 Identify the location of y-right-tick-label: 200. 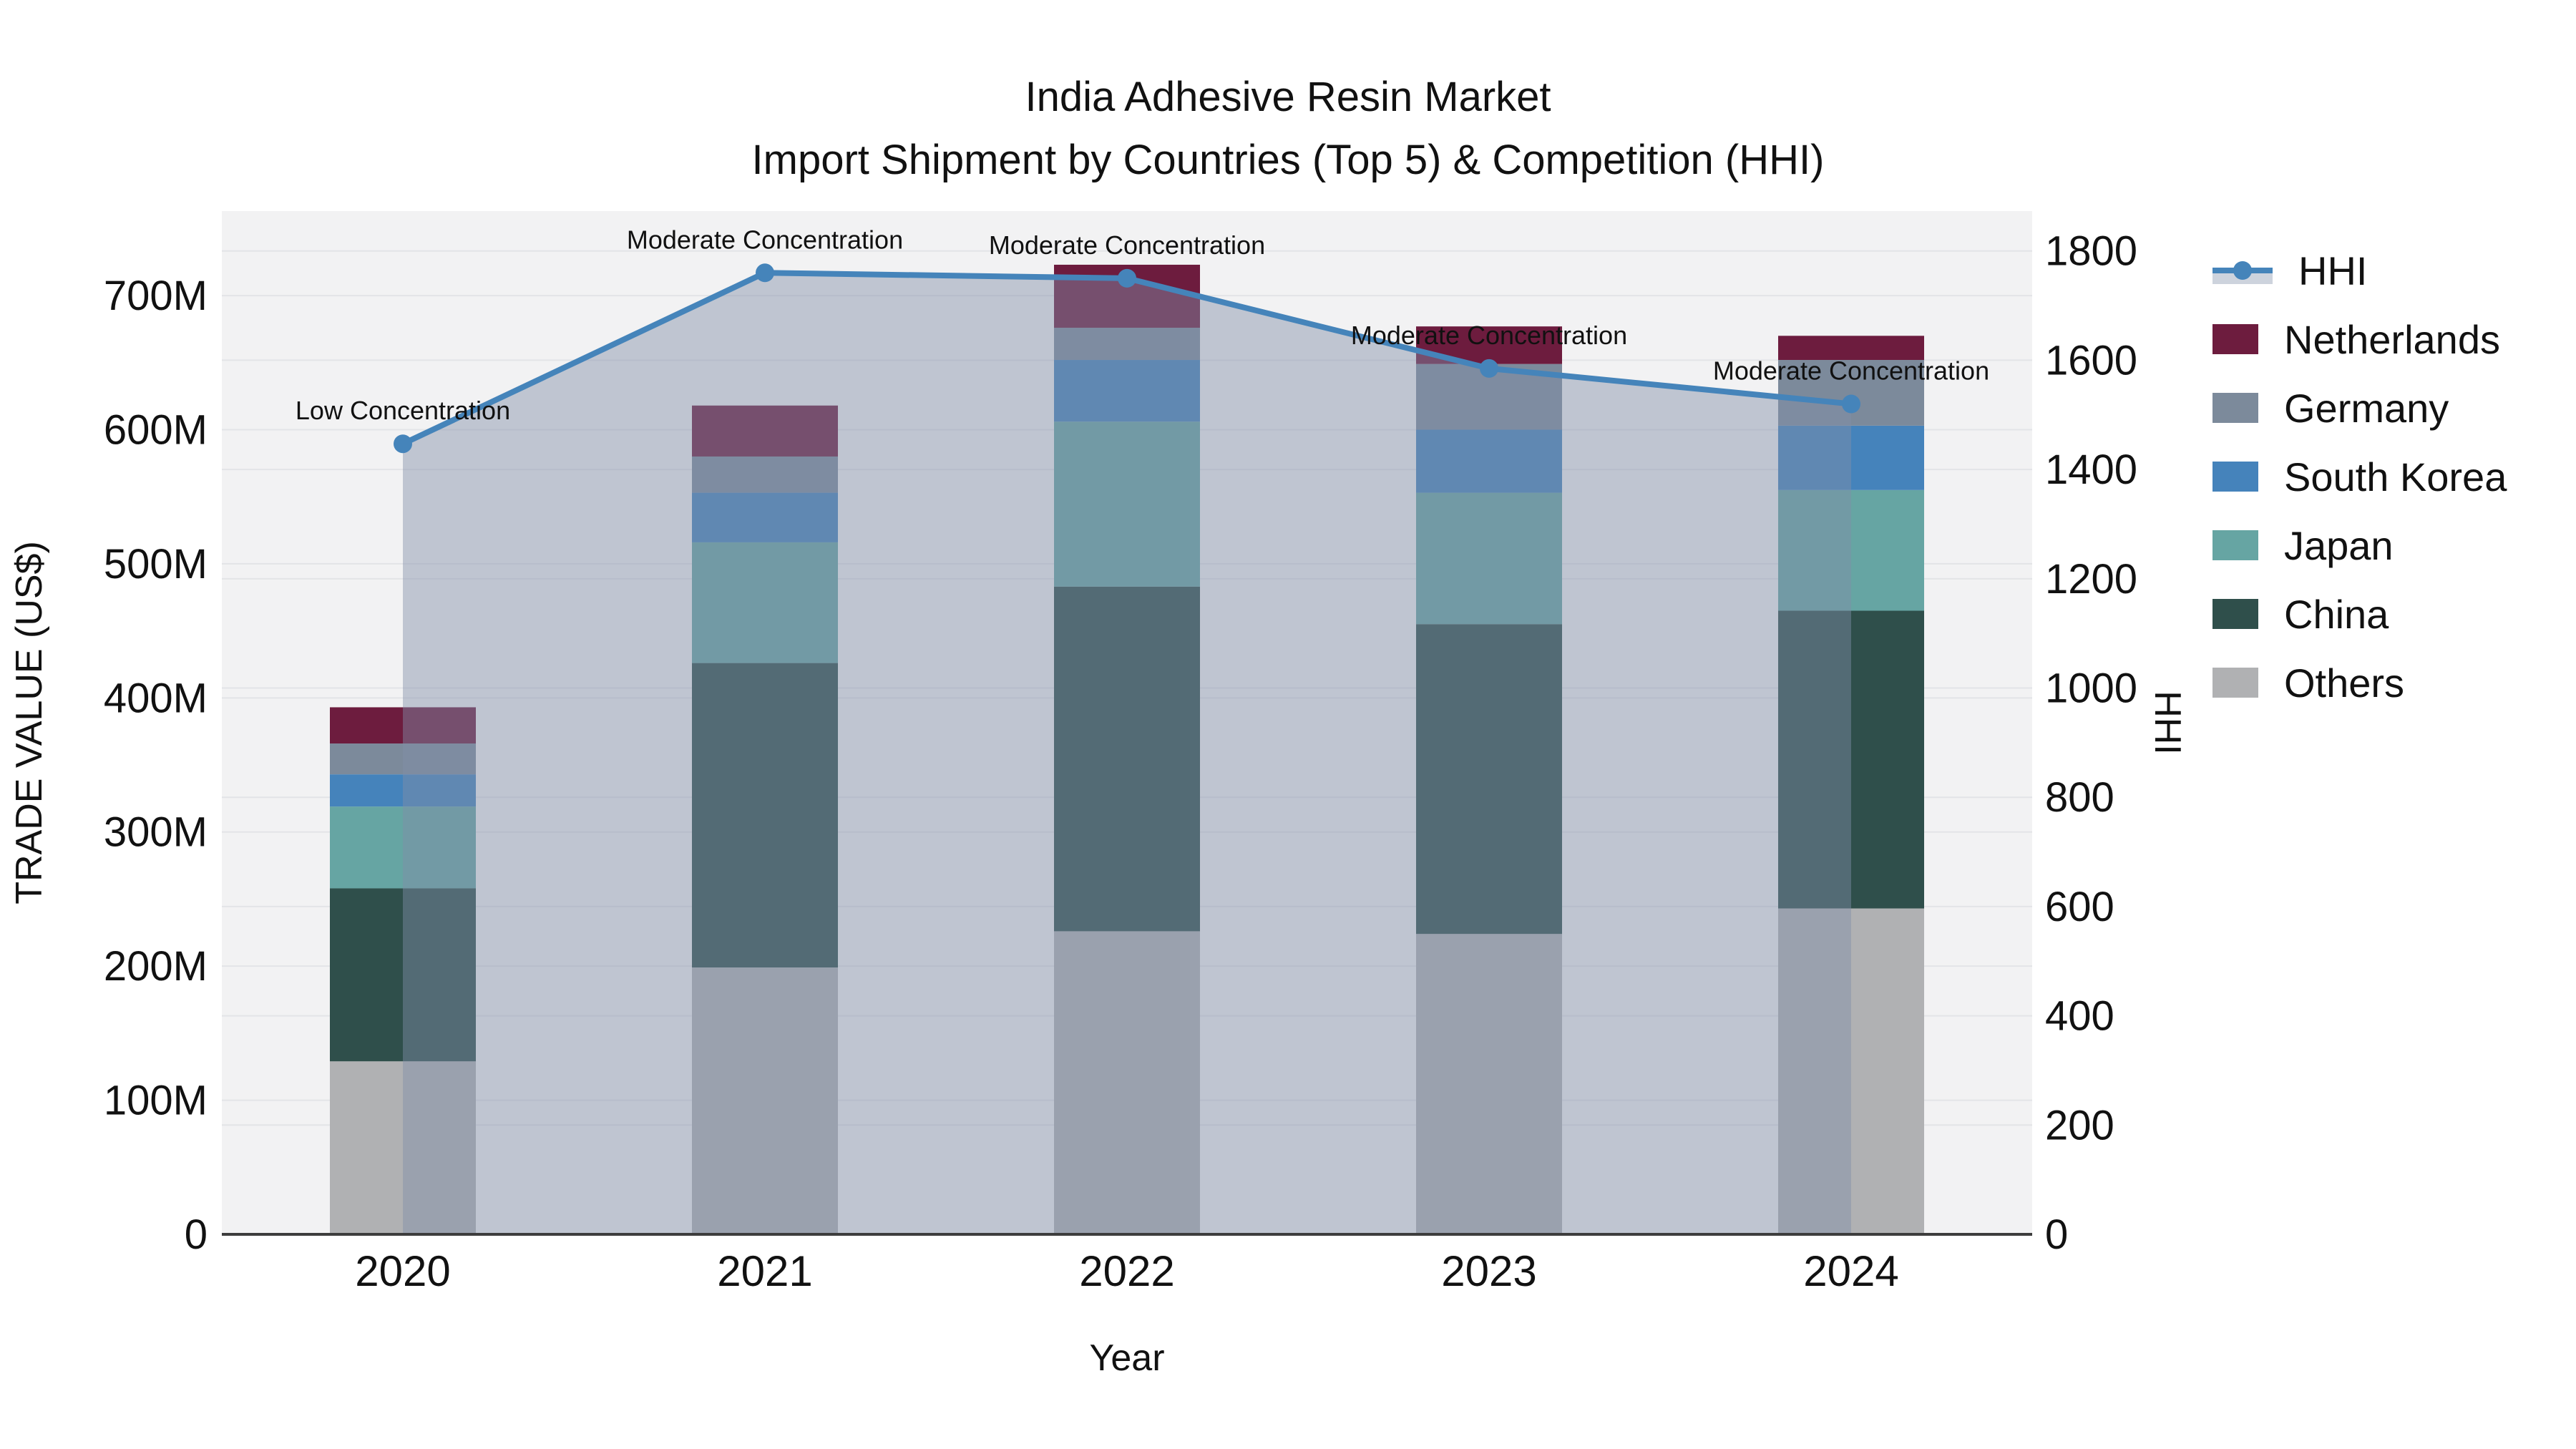
(2079, 1125).